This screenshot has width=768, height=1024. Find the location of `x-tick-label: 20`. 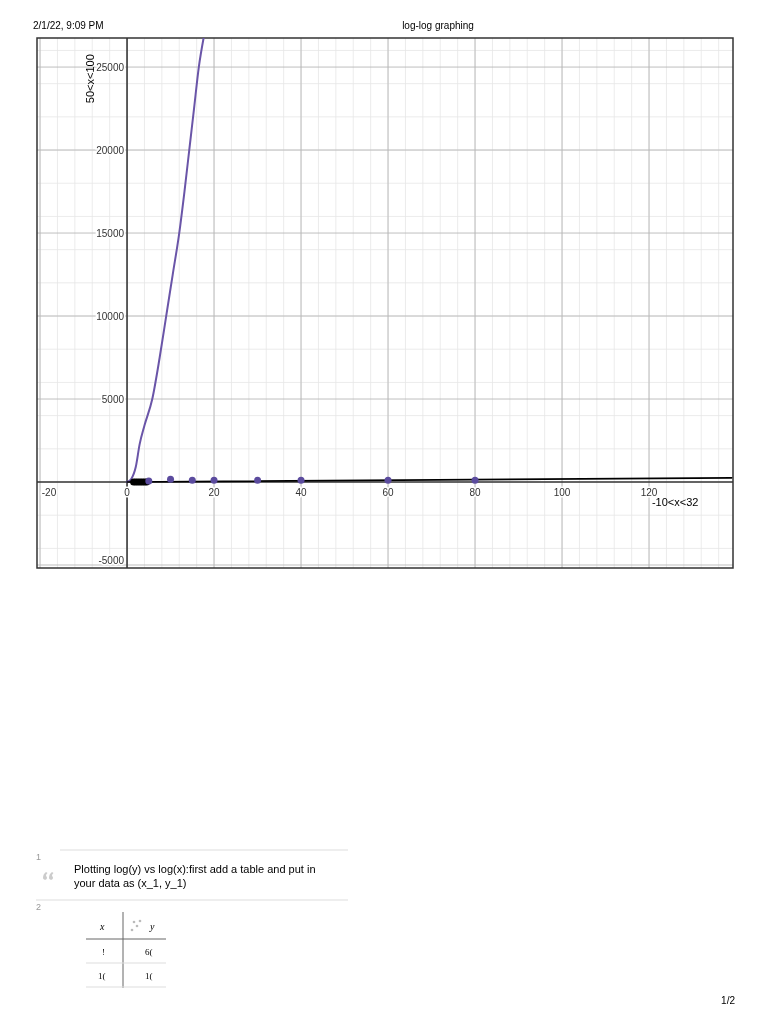

x-tick-label: 20 is located at coordinates (214, 493).